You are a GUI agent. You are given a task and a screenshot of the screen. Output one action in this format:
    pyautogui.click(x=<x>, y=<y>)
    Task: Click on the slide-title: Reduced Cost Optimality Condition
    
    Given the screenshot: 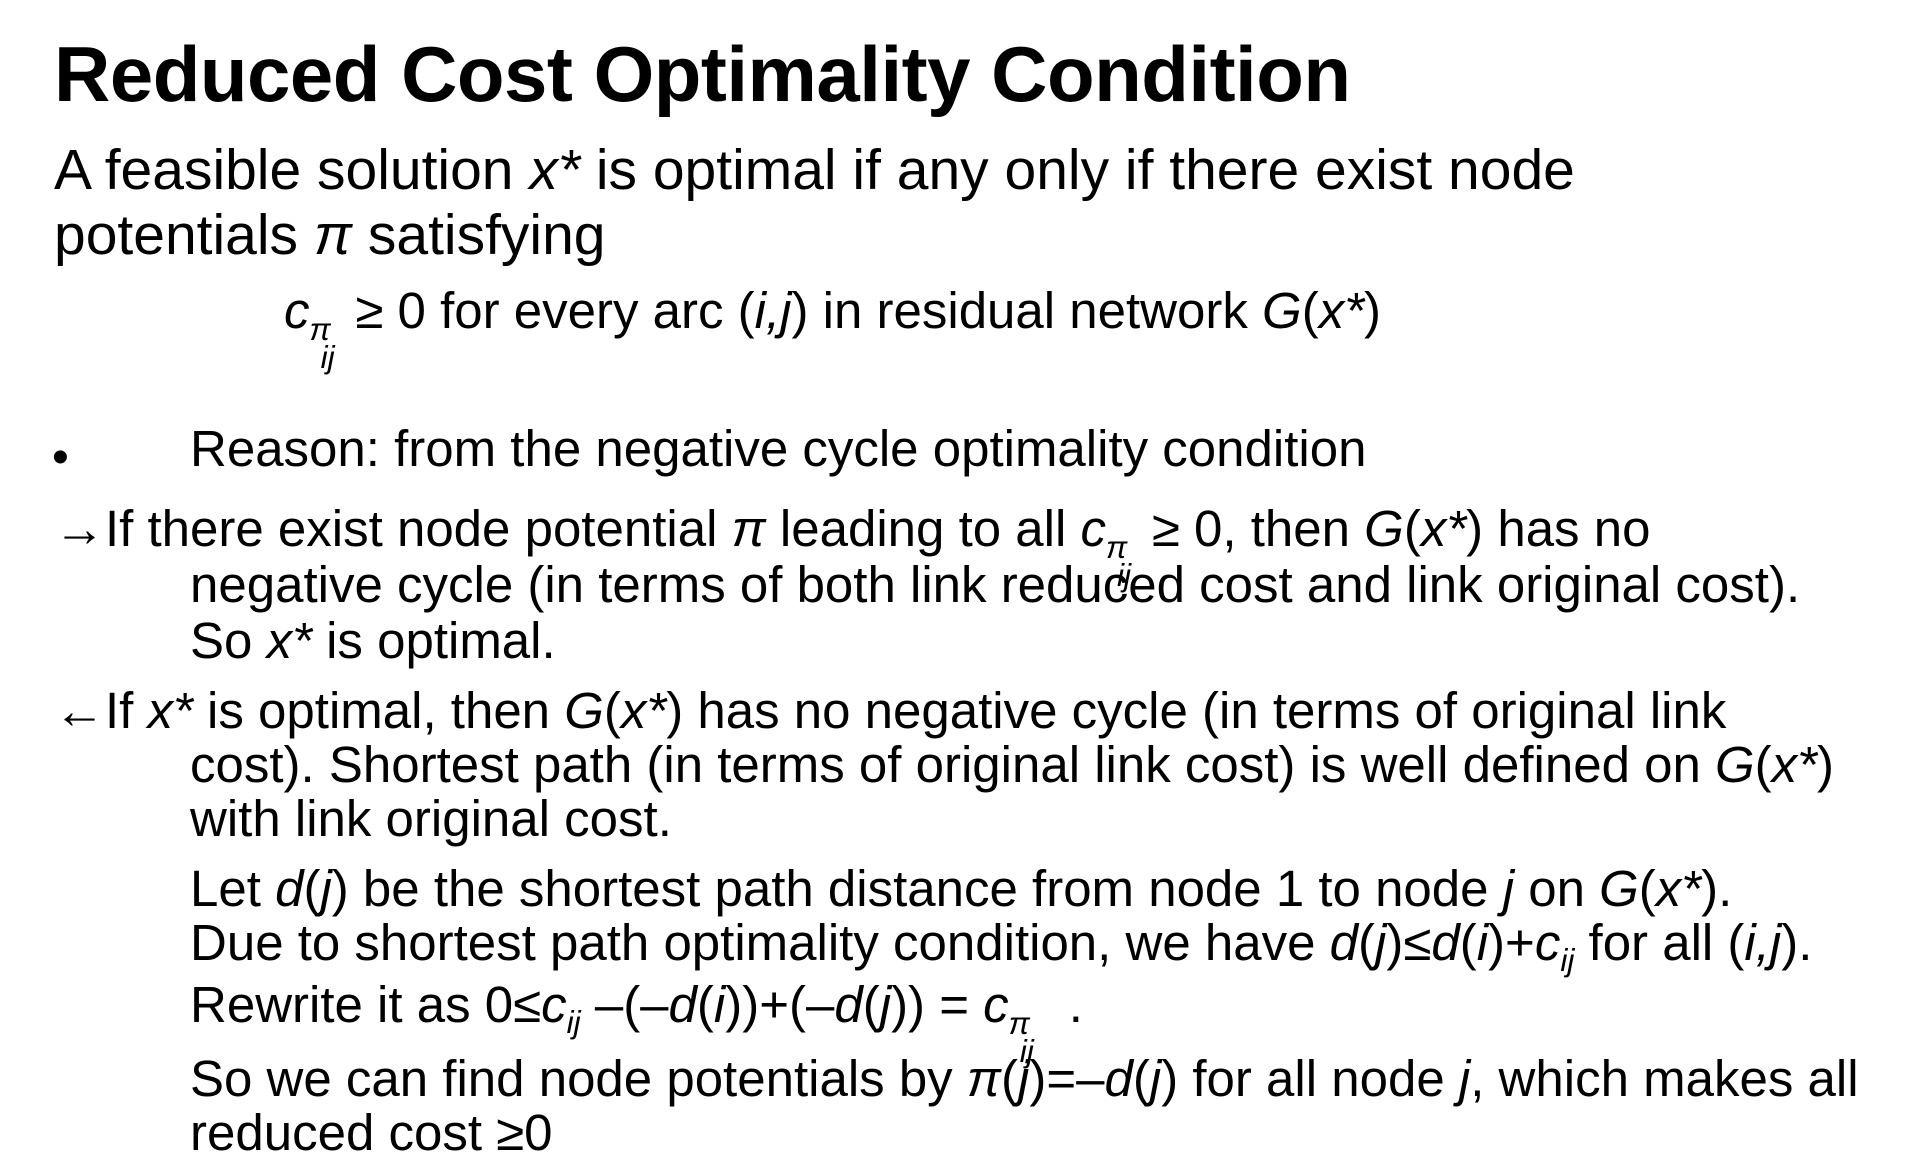 What is the action you would take?
    pyautogui.click(x=702, y=74)
    